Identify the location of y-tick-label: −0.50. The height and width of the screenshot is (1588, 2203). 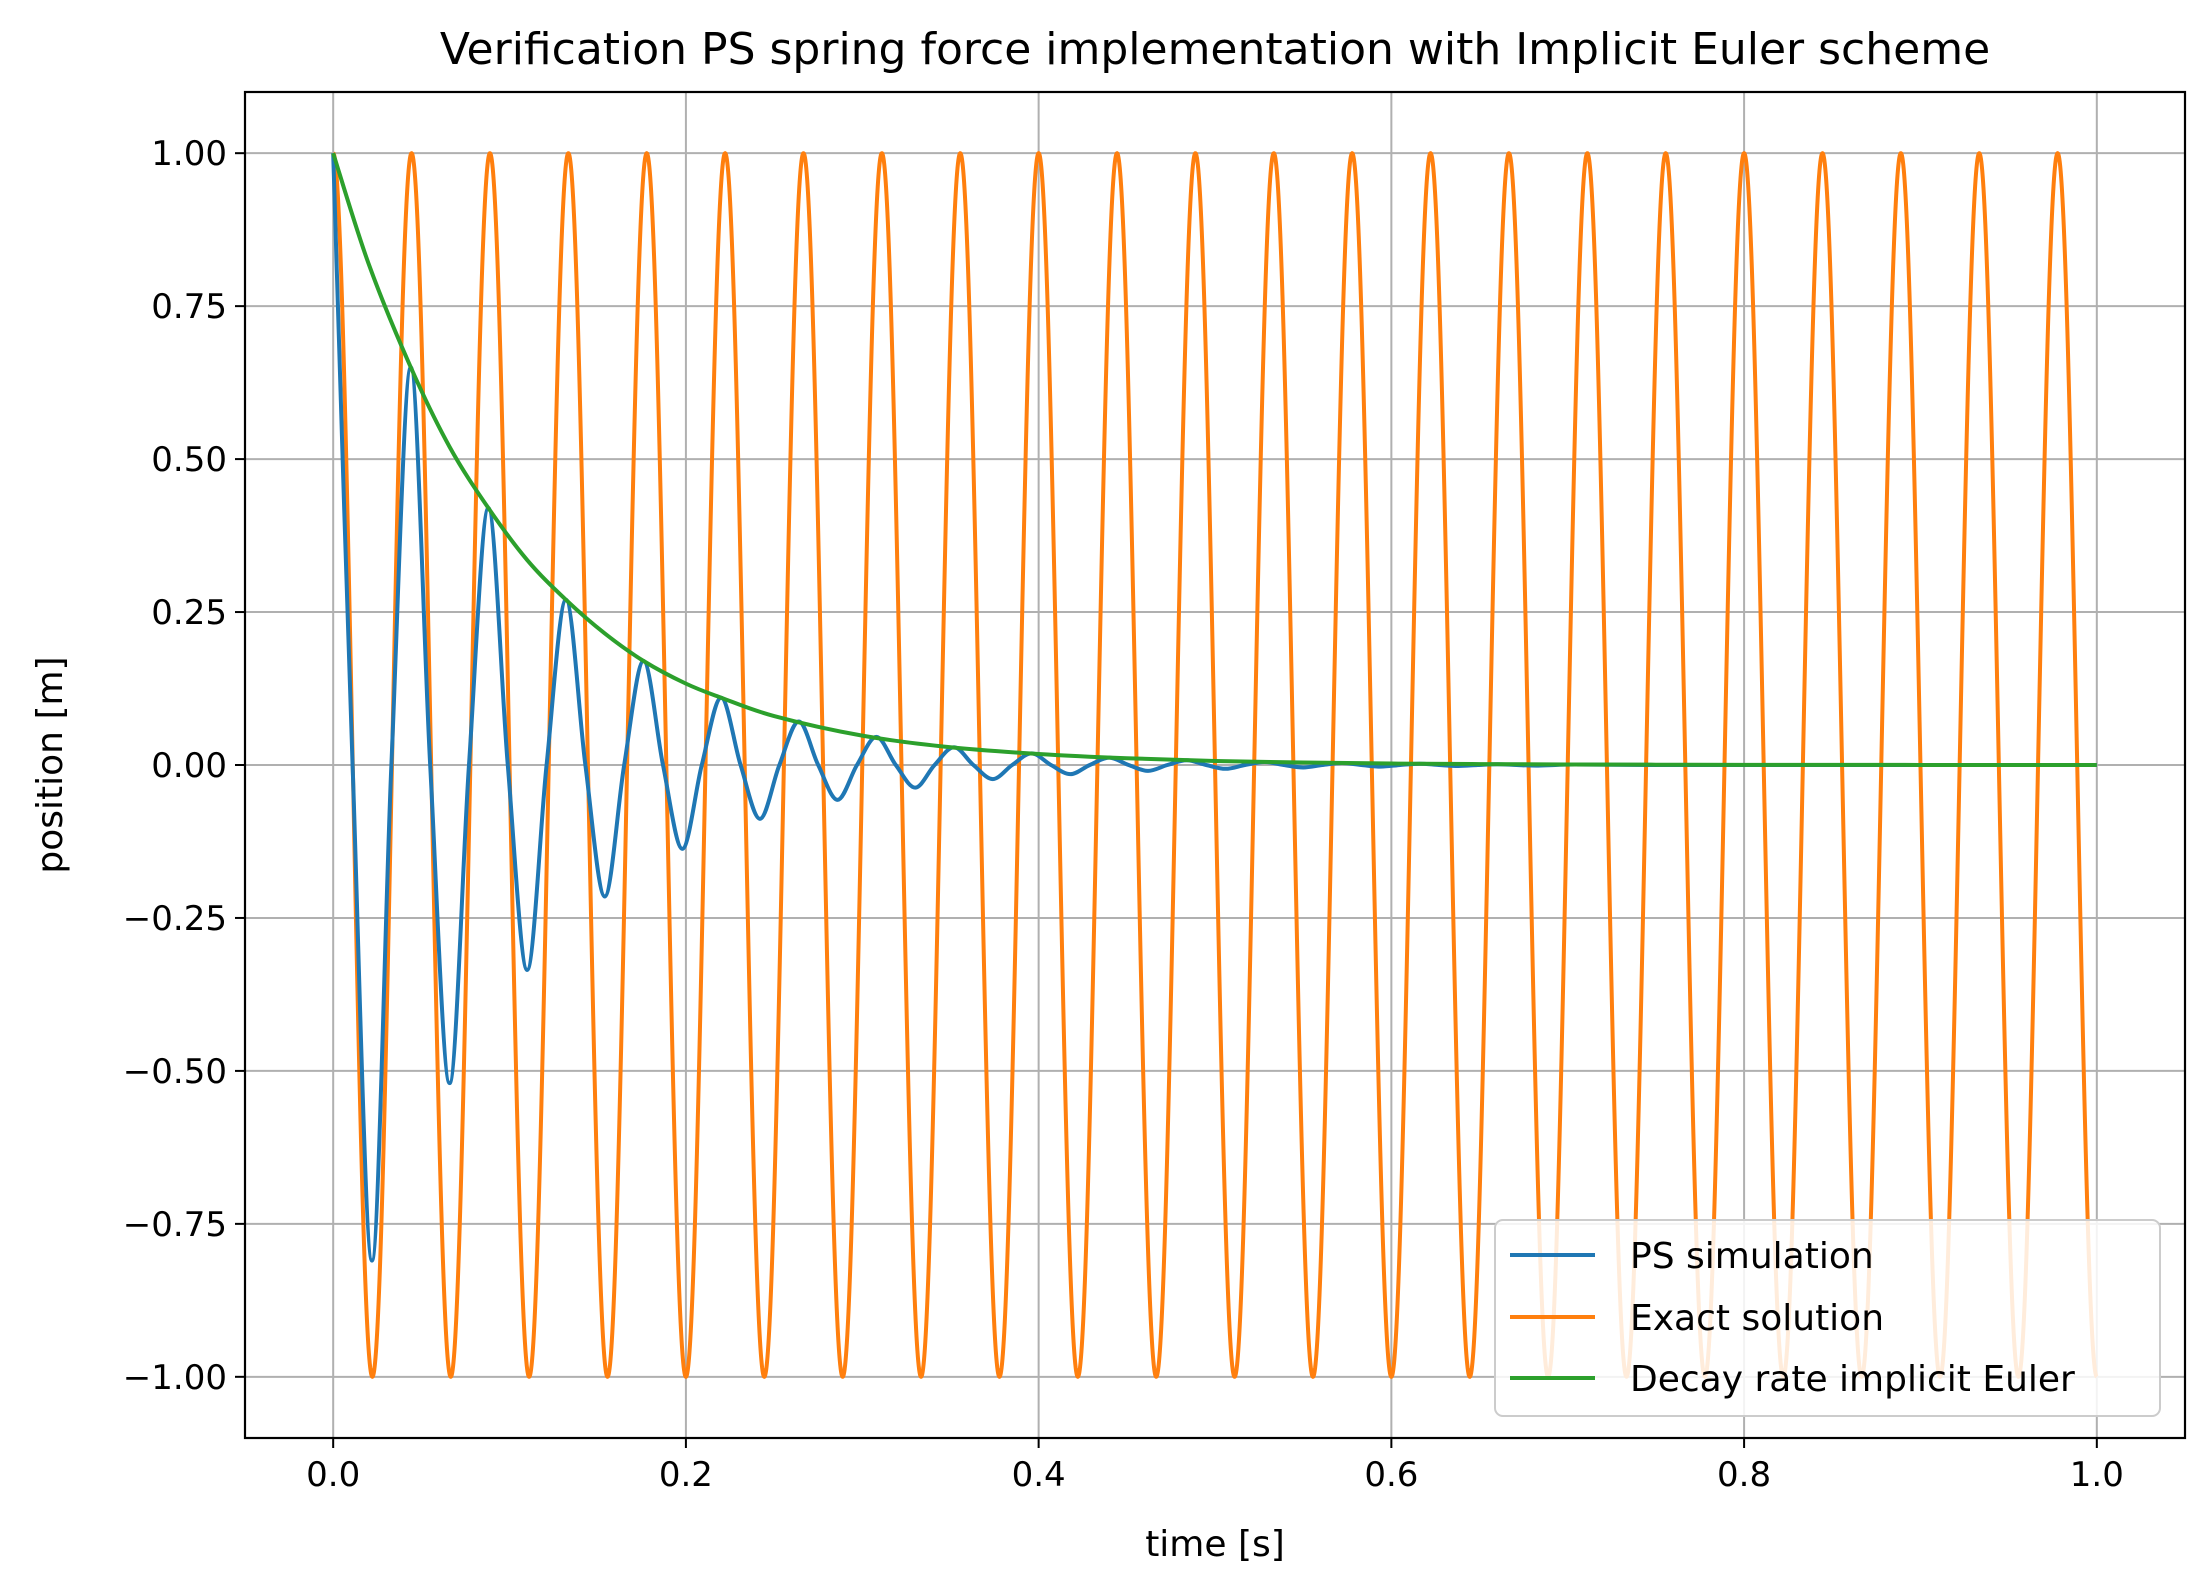
(175, 1072).